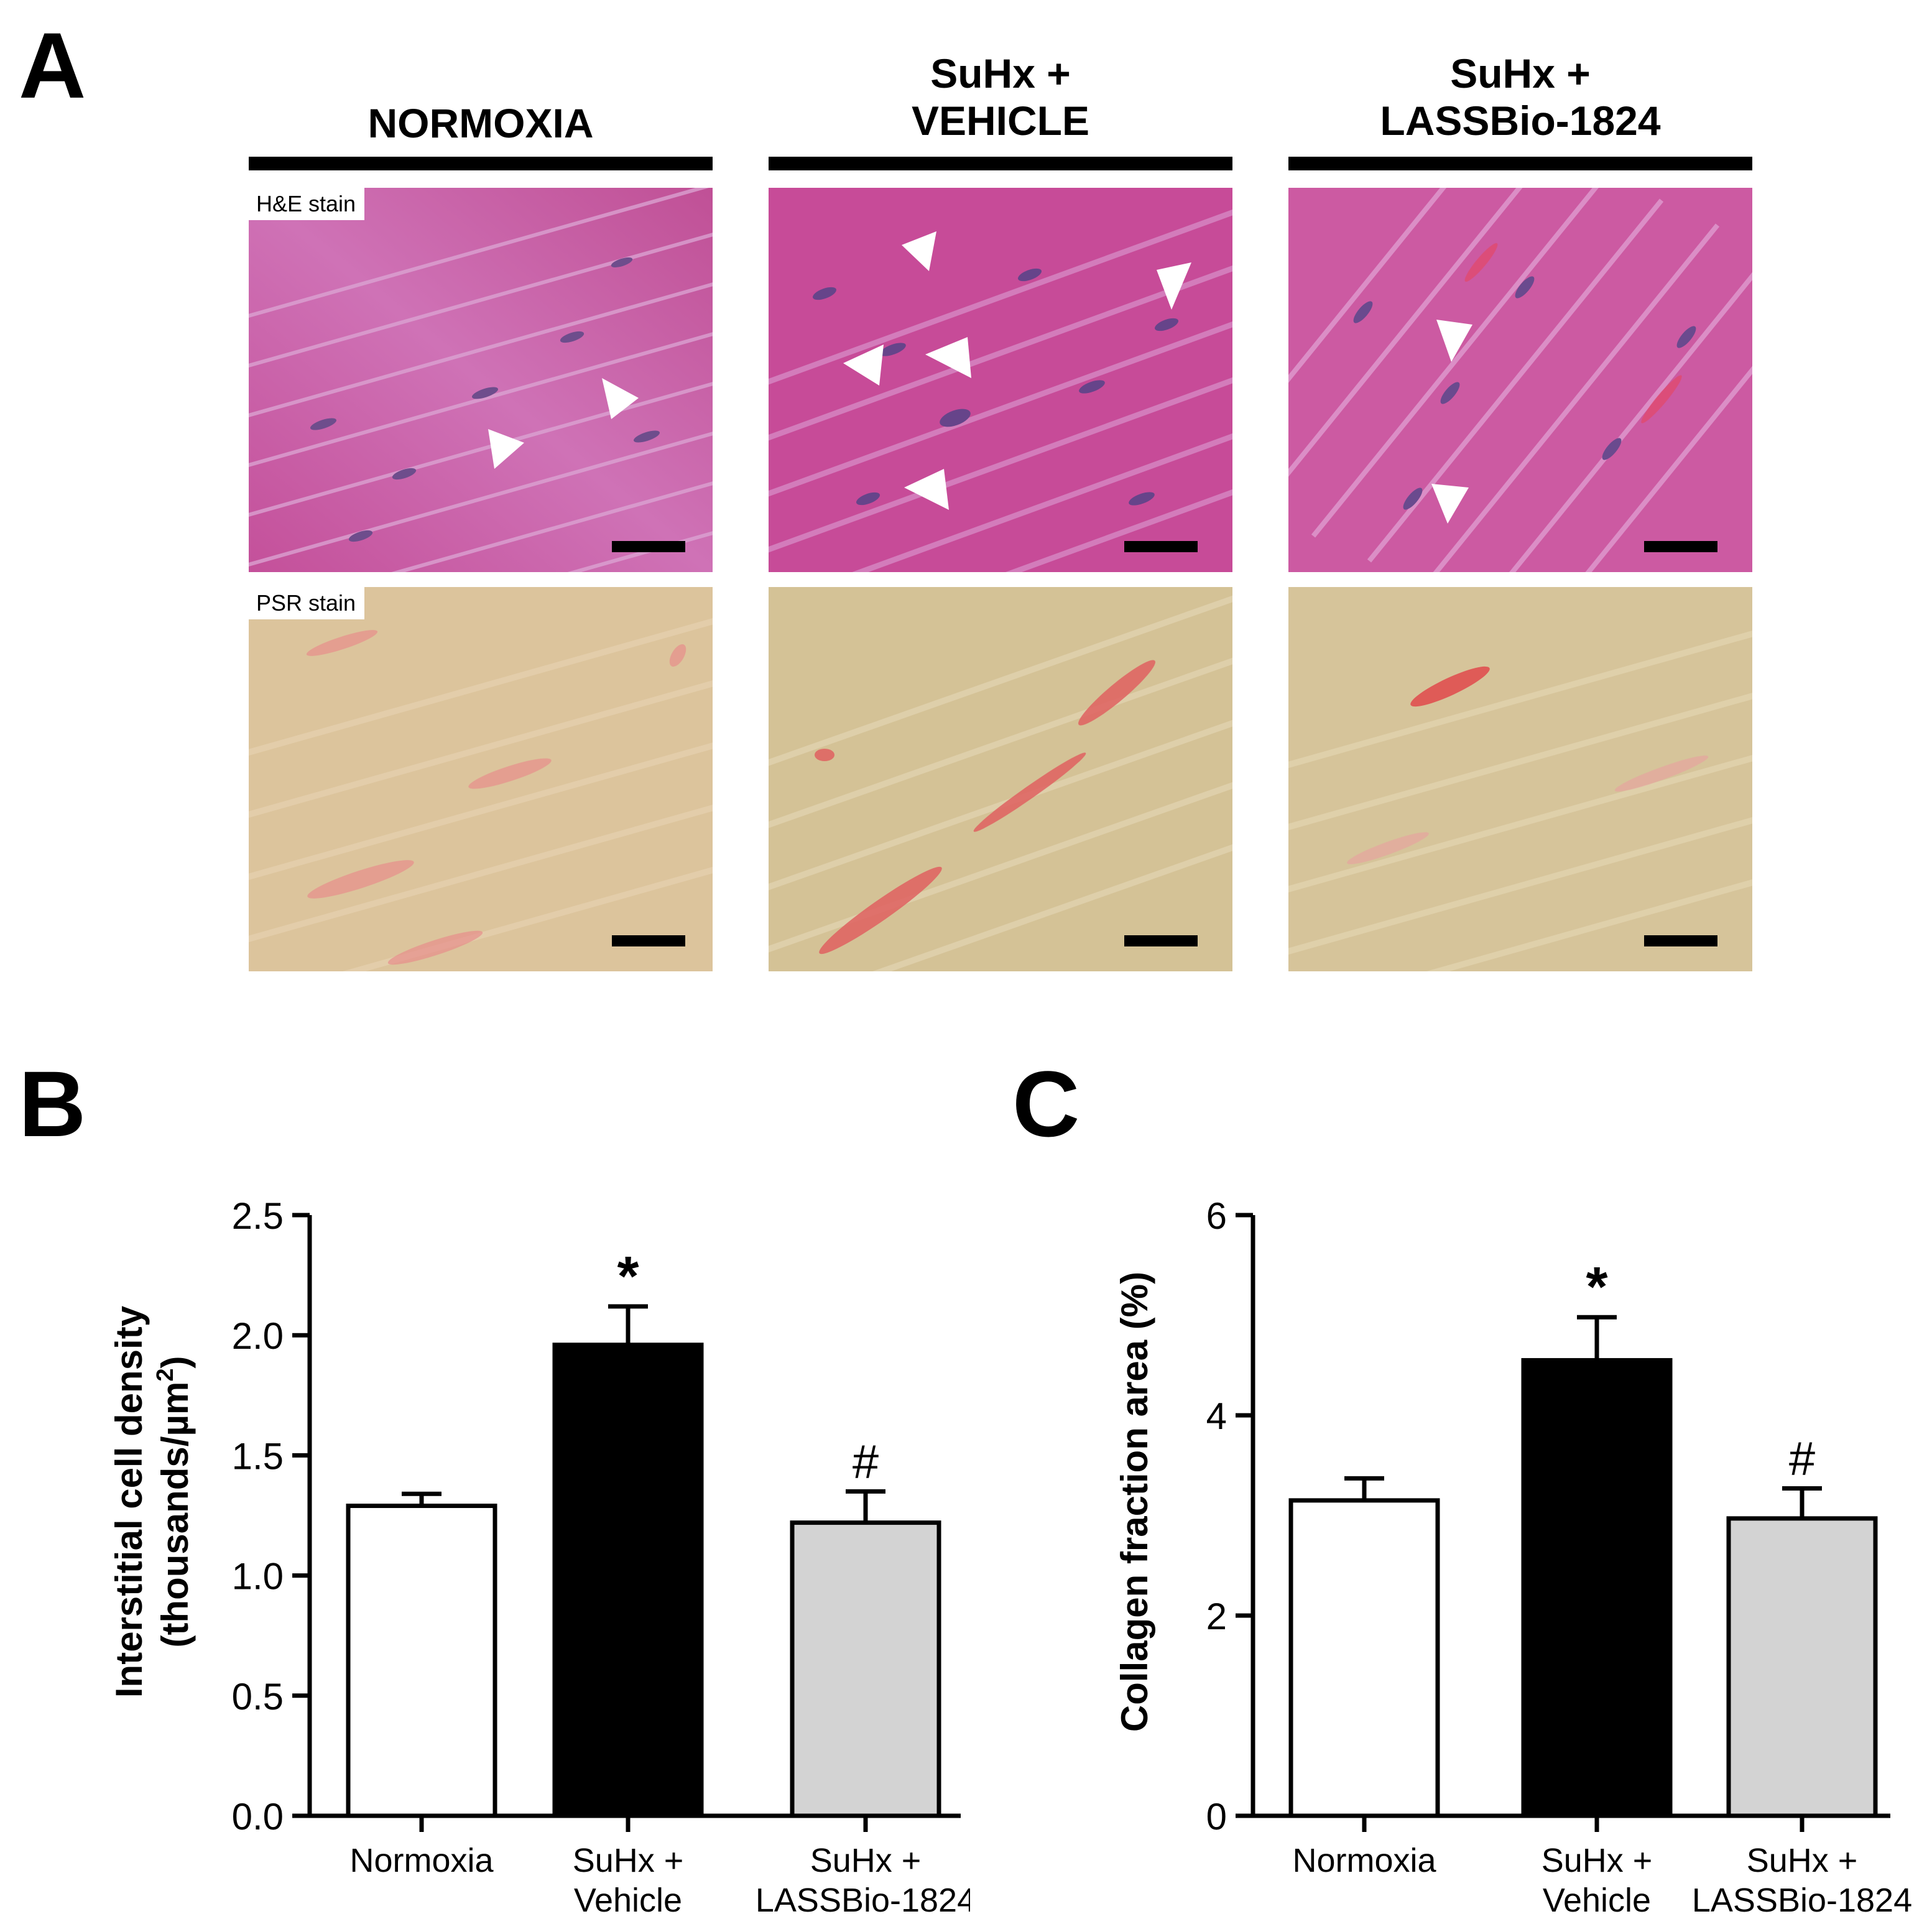 The width and height of the screenshot is (1932, 1924). What do you see at coordinates (1001, 97) in the screenshot?
I see `group-title-vehicle: SuHx + VEHICLE` at bounding box center [1001, 97].